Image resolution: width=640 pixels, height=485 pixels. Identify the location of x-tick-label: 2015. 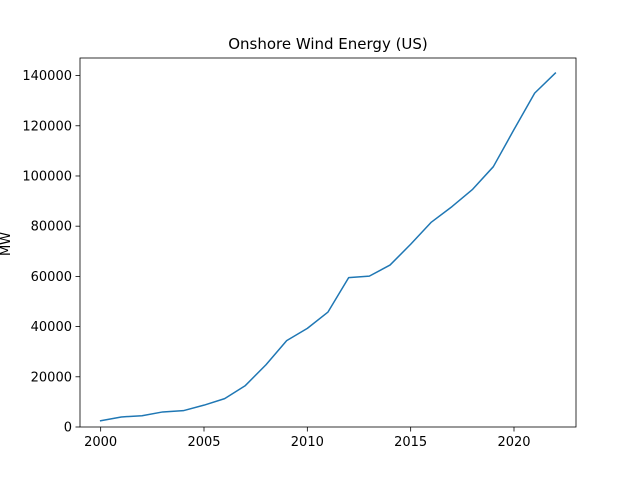
(410, 442).